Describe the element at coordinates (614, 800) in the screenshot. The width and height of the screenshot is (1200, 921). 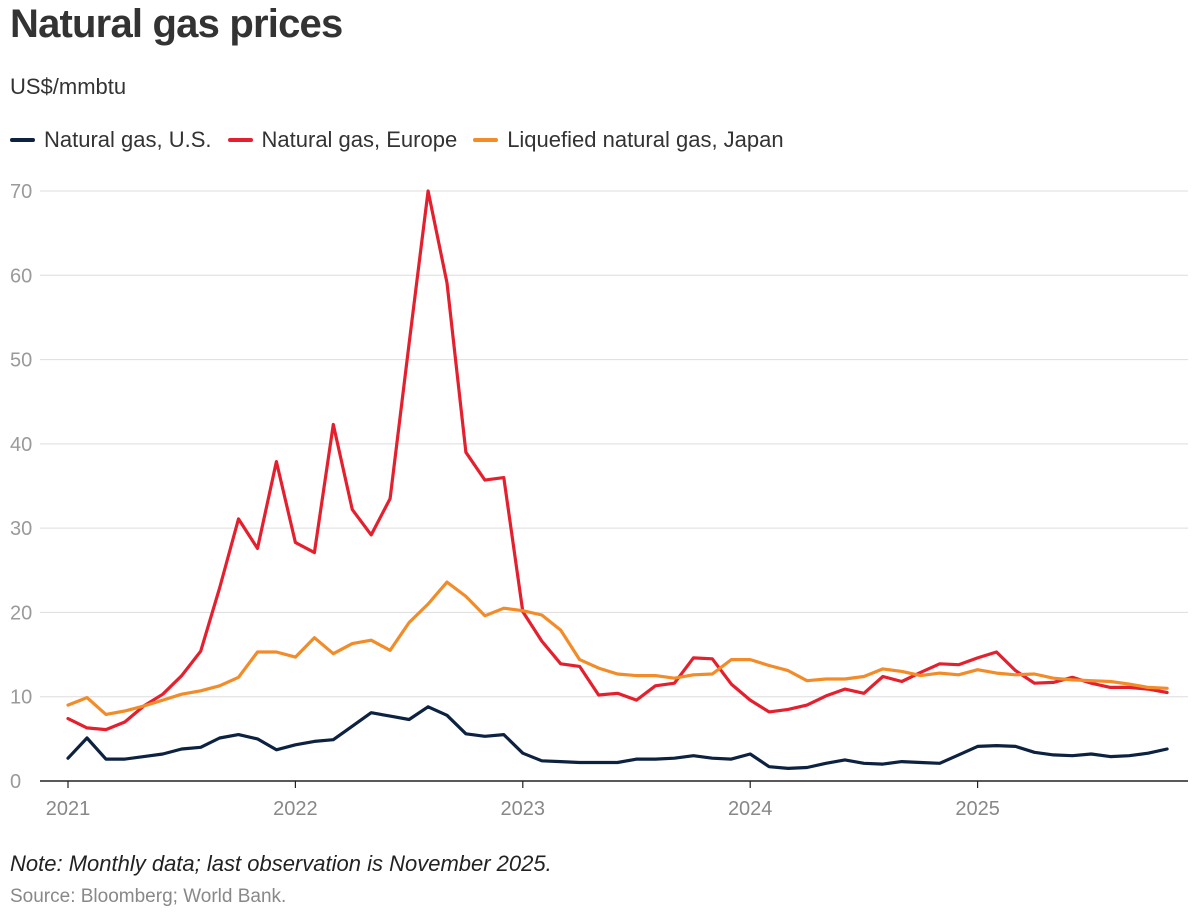
I see `x-axis: 2021 2022 2023 2024 2025` at that location.